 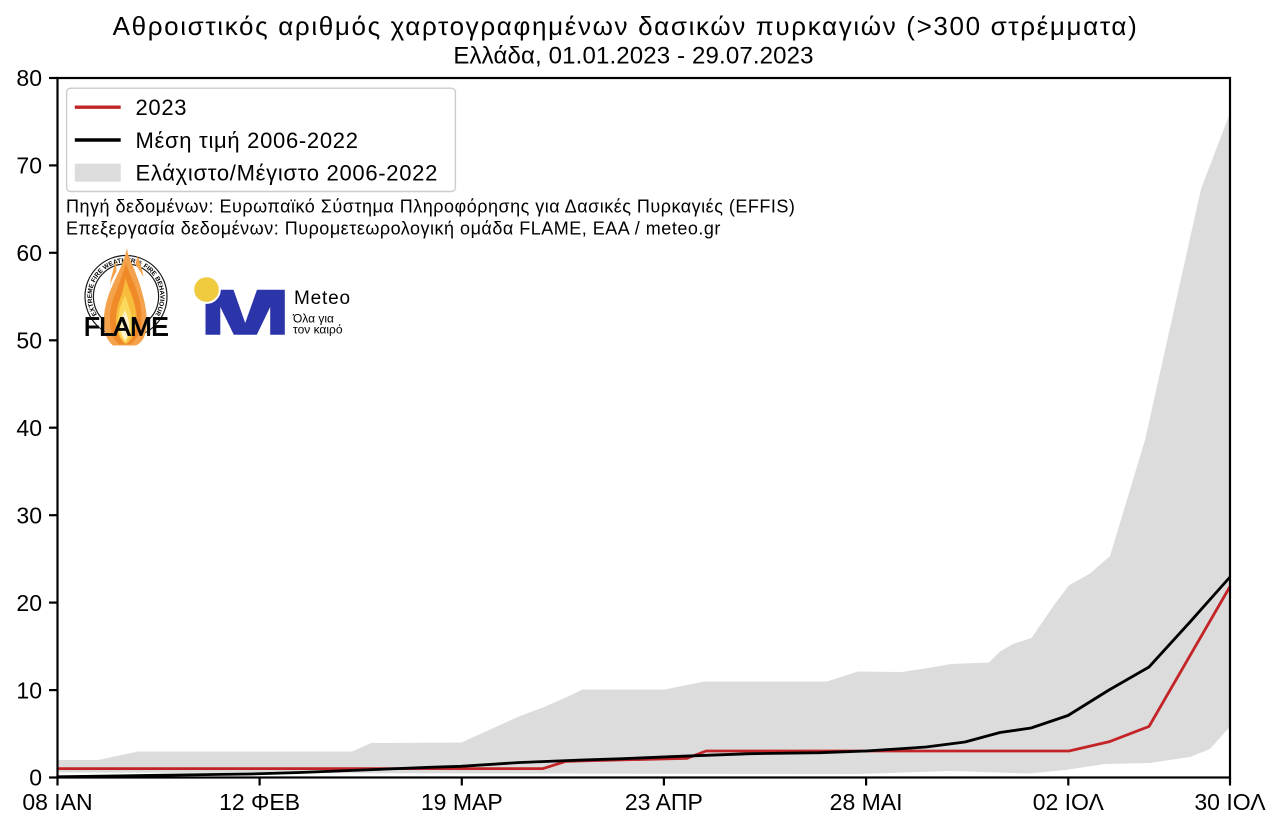 I want to click on svg-text: 30 ΙΟΛ, so click(x=1230, y=802).